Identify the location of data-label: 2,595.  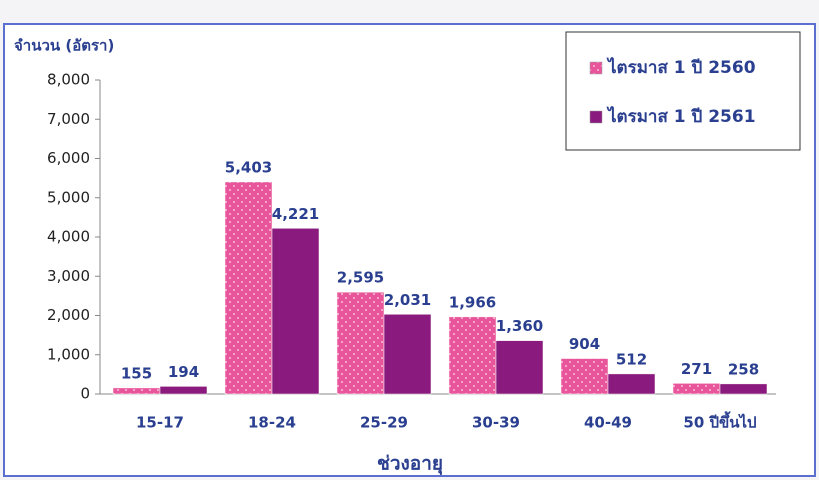
(360, 278).